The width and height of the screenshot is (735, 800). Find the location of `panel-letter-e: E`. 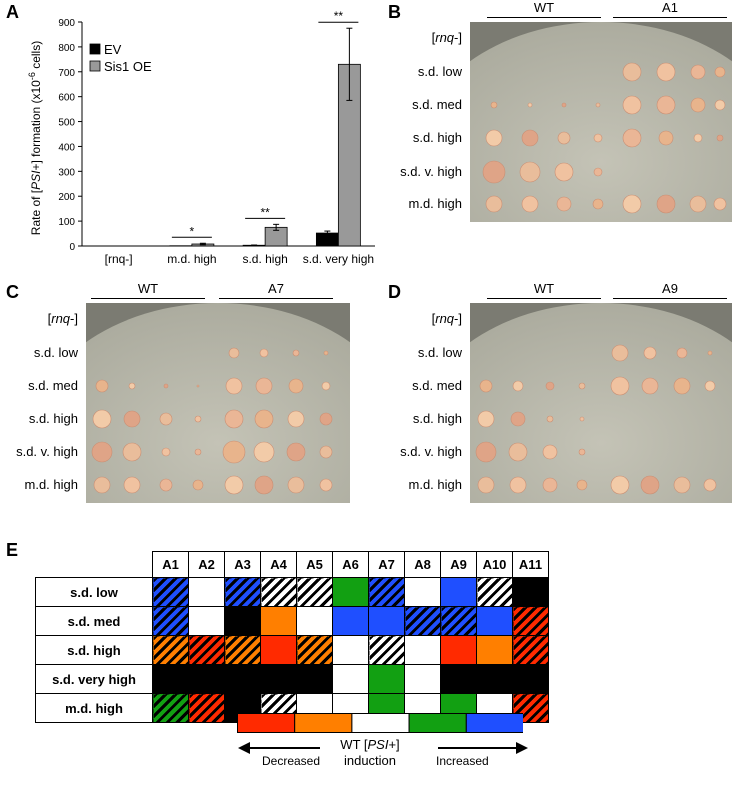

panel-letter-e: E is located at coordinates (12, 550).